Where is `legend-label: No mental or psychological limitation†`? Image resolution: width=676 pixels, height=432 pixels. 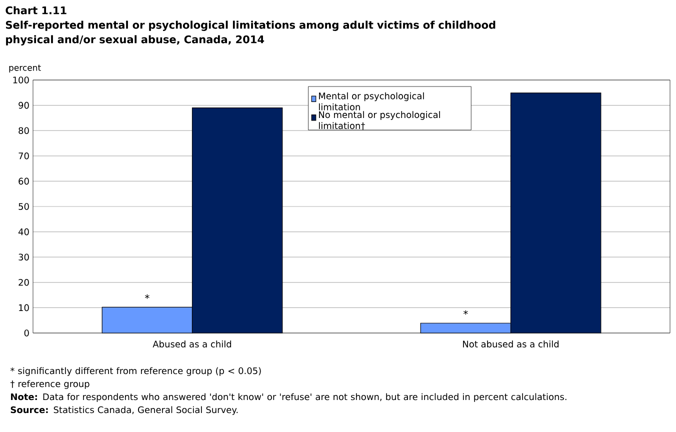 legend-label: No mental or psychological limitation† is located at coordinates (379, 120).